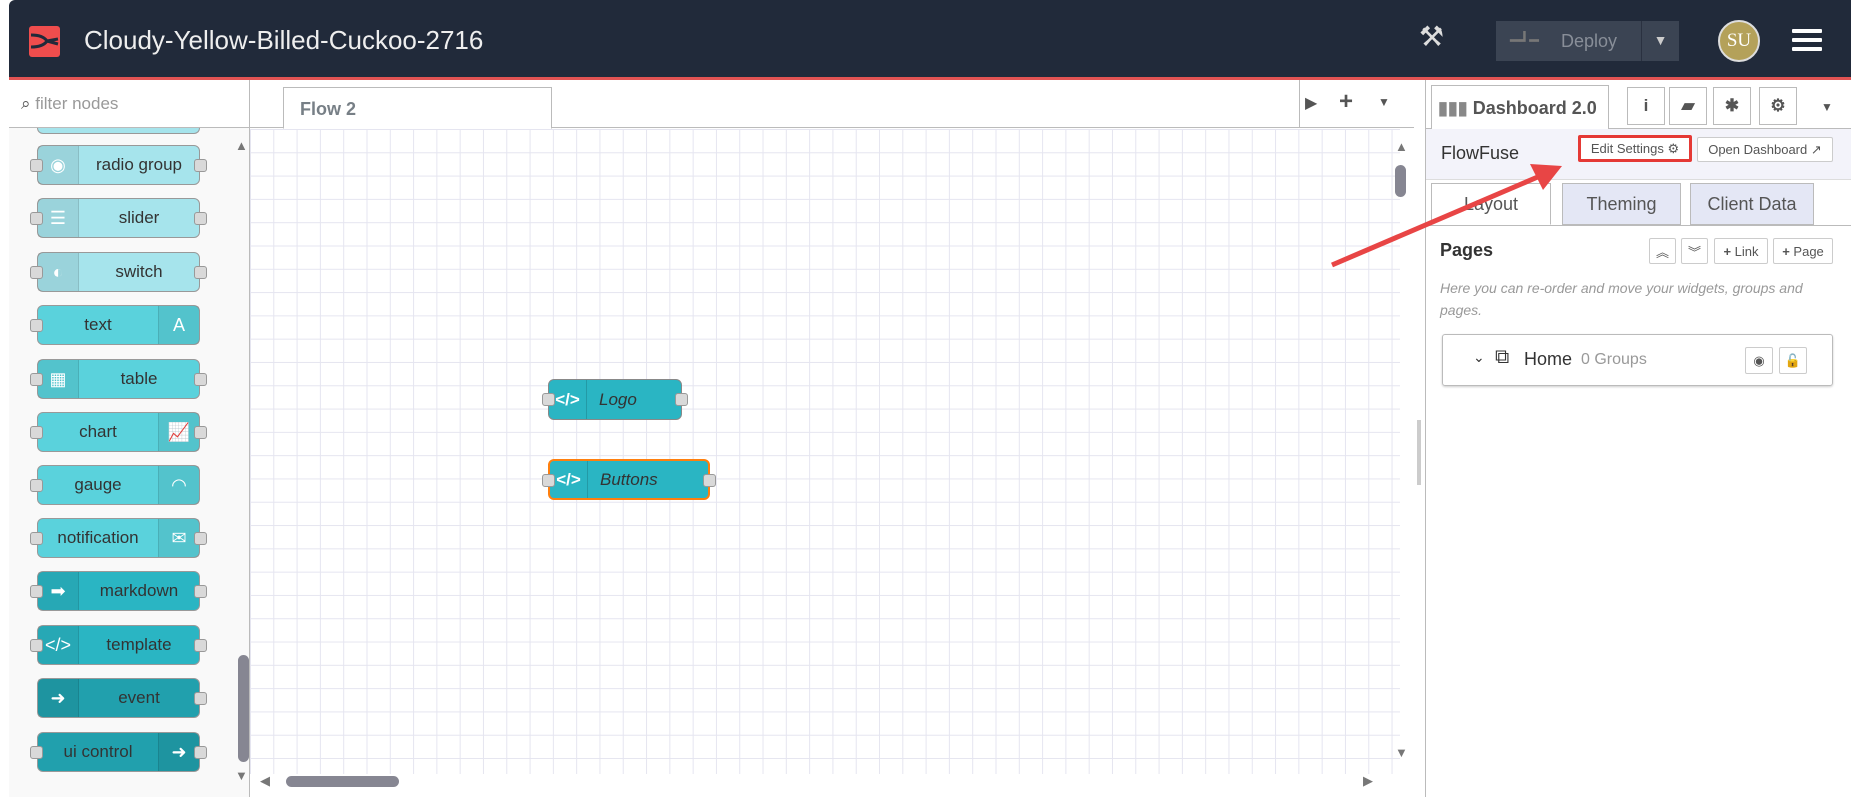  I want to click on palette-node-slider: ☰ slider, so click(118, 218).